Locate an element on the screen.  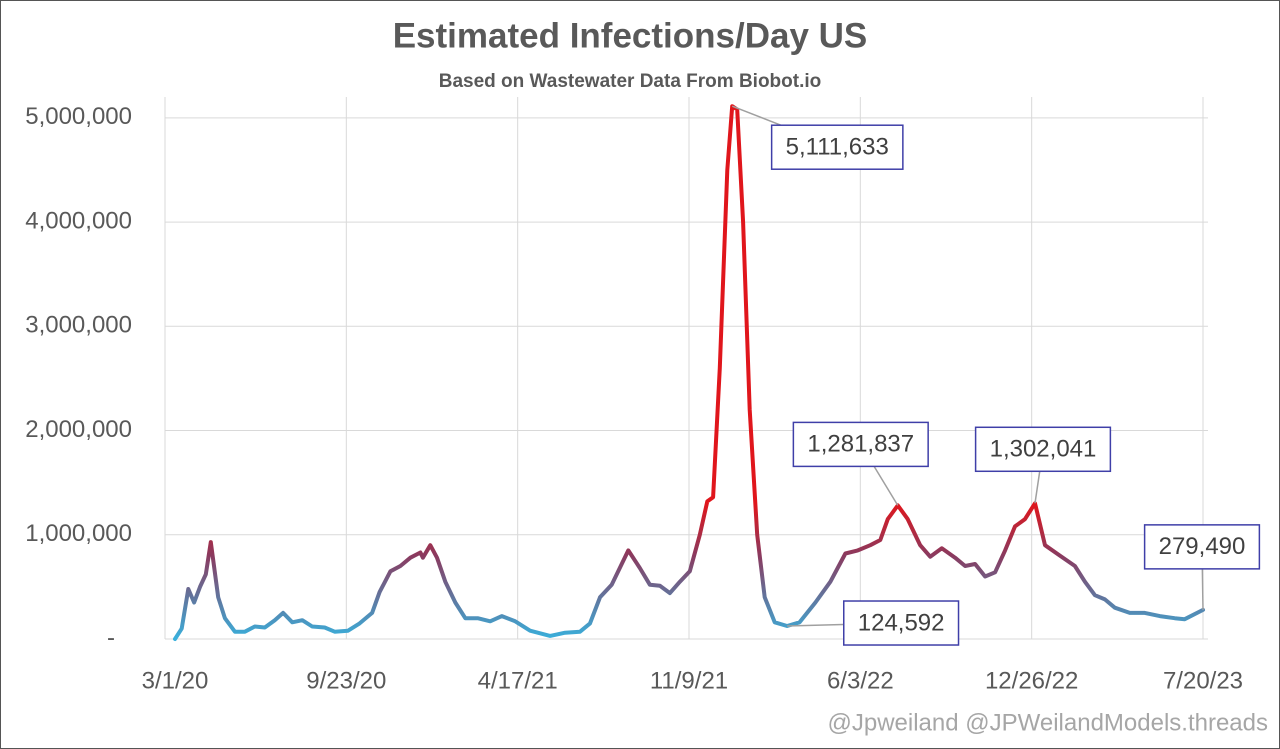
value-label-text: 1,302,041 is located at coordinates (1043, 449).